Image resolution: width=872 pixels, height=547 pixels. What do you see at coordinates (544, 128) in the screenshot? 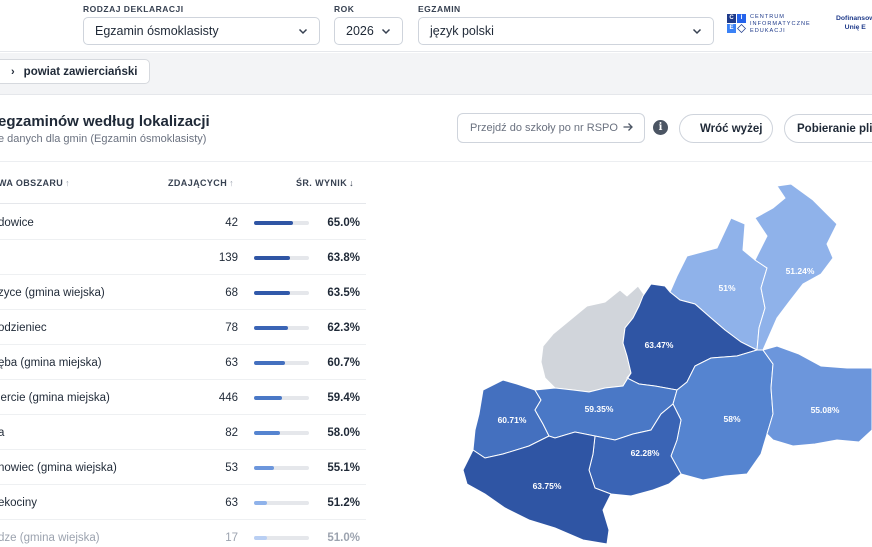
I see `rspo-placeholder: Przejdź do szkoły po nr RSPO` at bounding box center [544, 128].